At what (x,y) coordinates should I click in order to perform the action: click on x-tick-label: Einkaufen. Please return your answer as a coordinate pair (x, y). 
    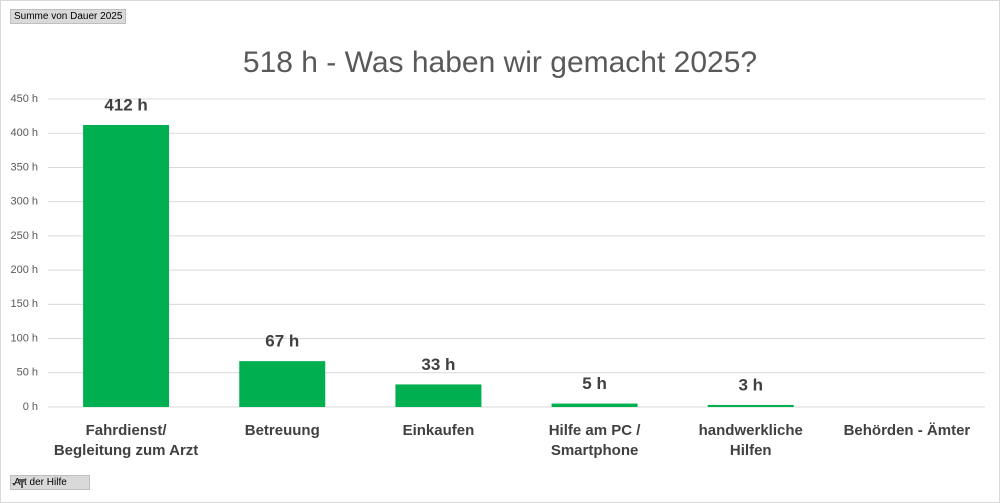
    Looking at the image, I should click on (438, 430).